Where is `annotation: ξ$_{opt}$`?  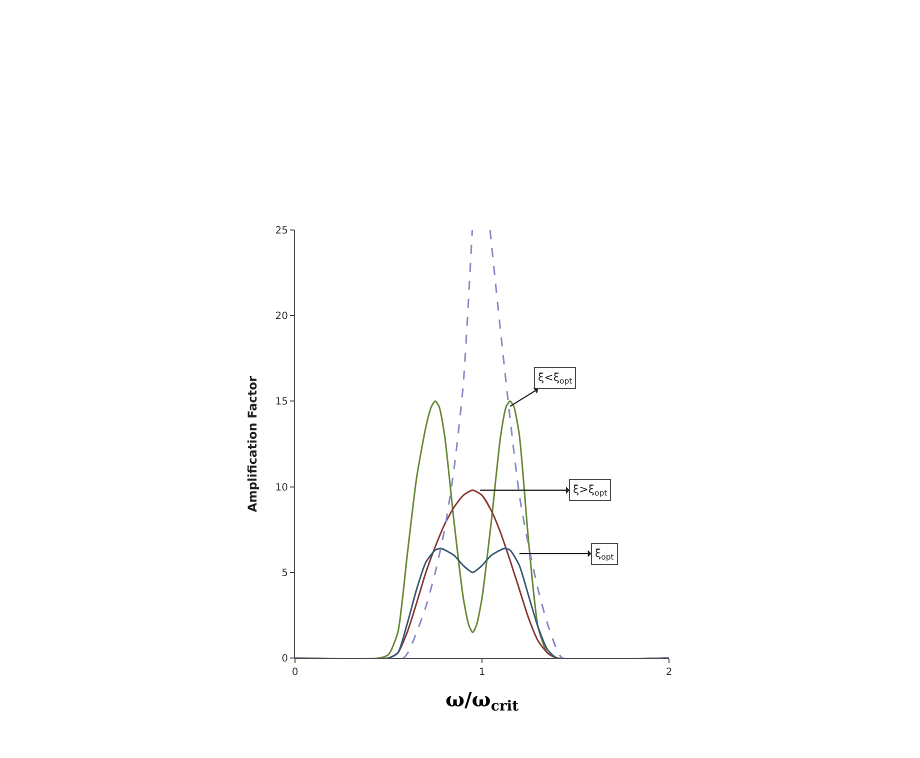 annotation: ξ$_{opt}$ is located at coordinates (604, 554).